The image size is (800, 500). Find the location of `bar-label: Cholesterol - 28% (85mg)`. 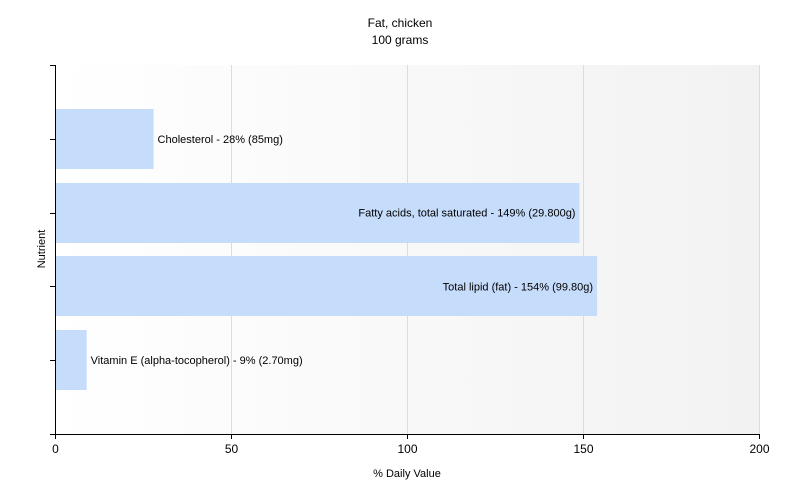

bar-label: Cholesterol - 28% (85mg) is located at coordinates (220, 140).